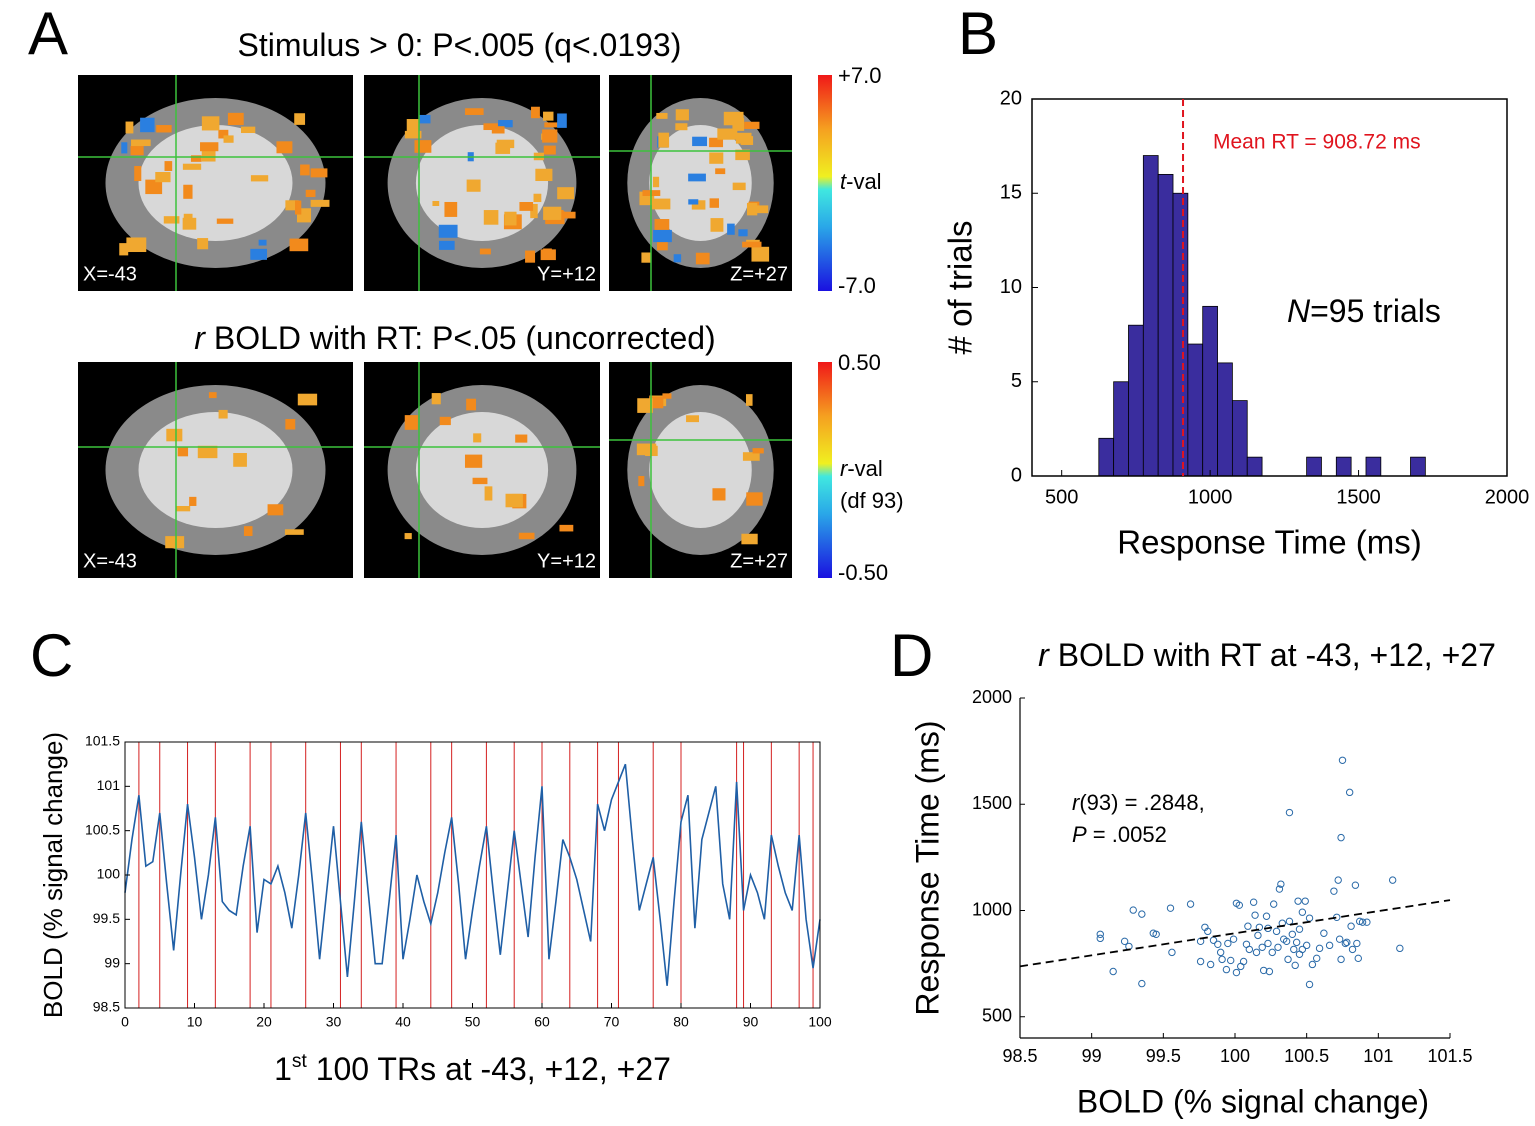 This screenshot has width=1535, height=1126. Describe the element at coordinates (1253, 1101) in the screenshot. I see `x-axis-label: BOLD (% signal change)` at that location.